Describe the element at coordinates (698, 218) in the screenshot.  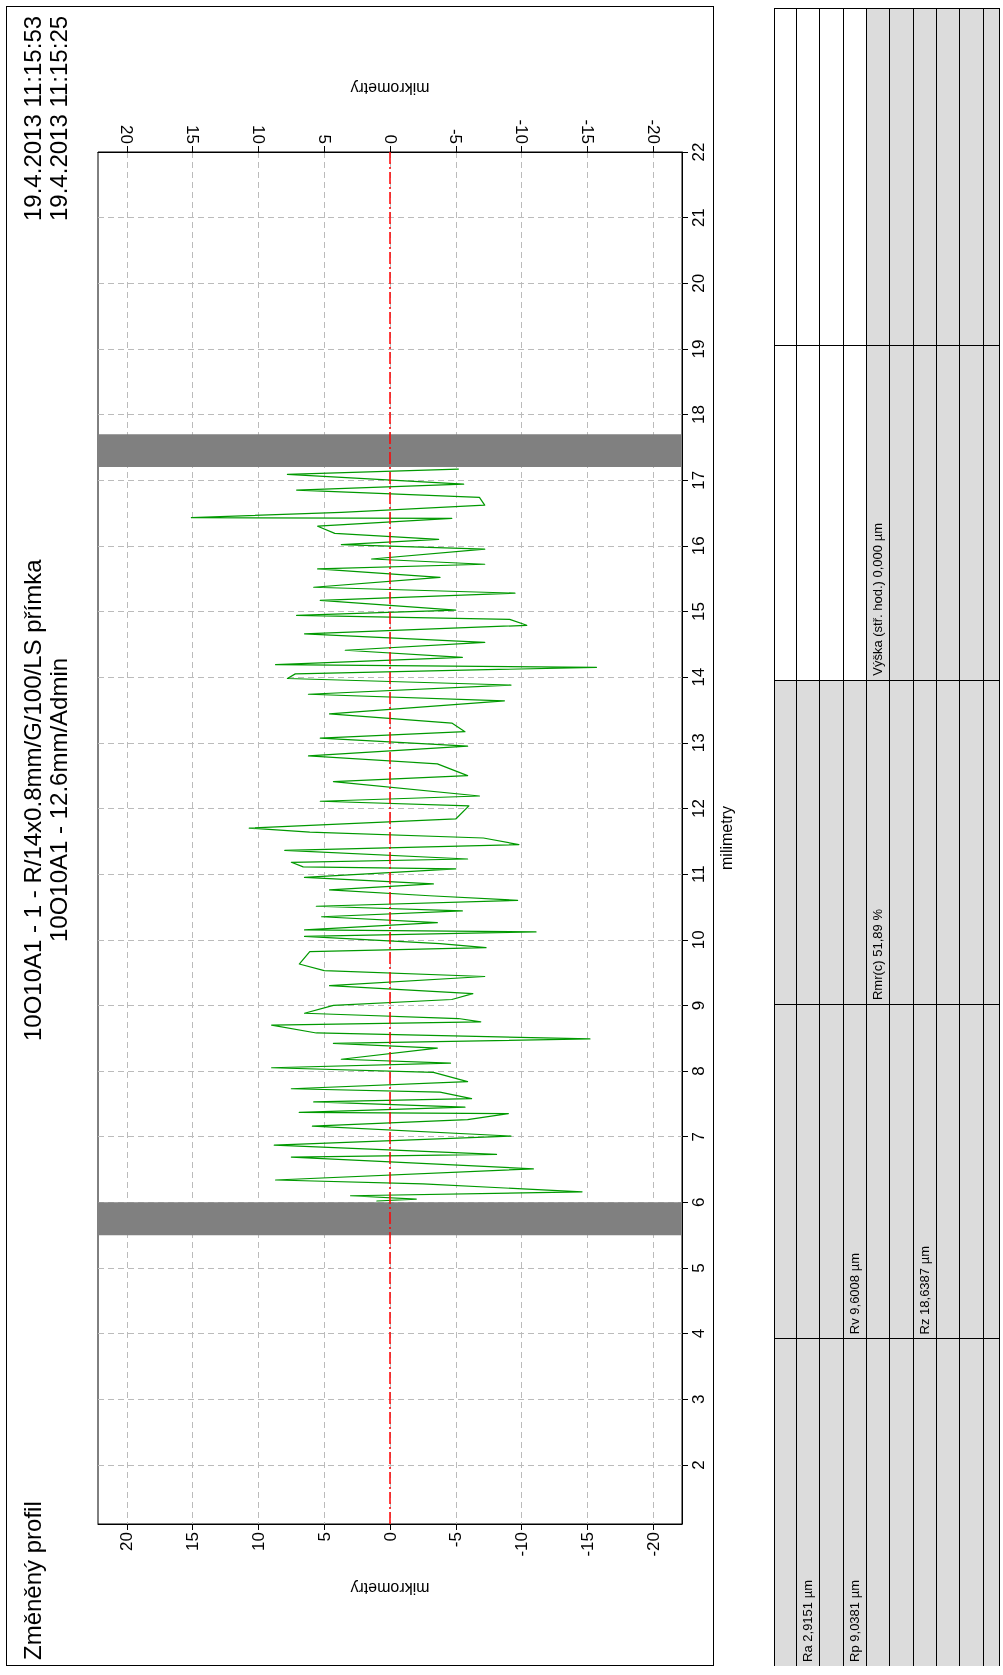
I see `y-tick-label: 21` at that location.